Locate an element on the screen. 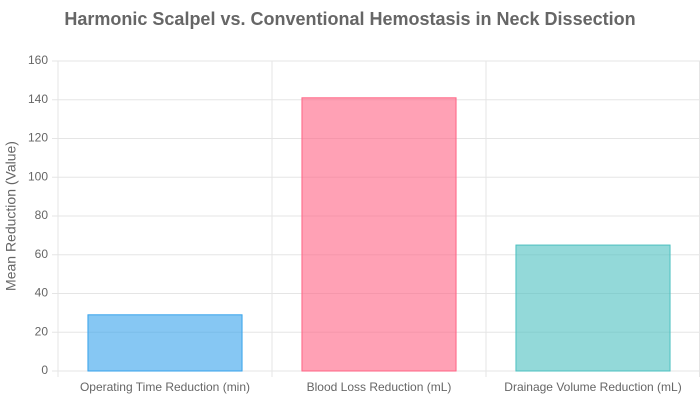 Image resolution: width=700 pixels, height=400 pixels. x-tick-label: Blood Loss Reduction (mL) is located at coordinates (379, 387).